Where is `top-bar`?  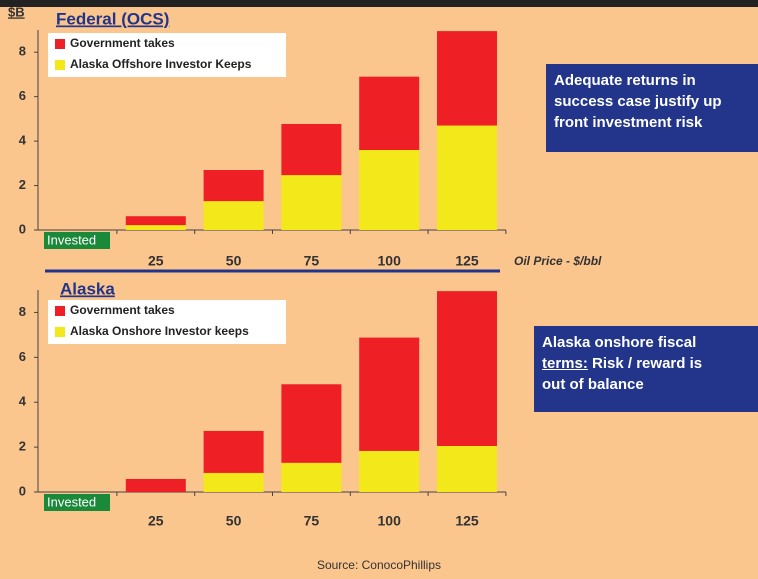
top-bar is located at coordinates (379, 3).